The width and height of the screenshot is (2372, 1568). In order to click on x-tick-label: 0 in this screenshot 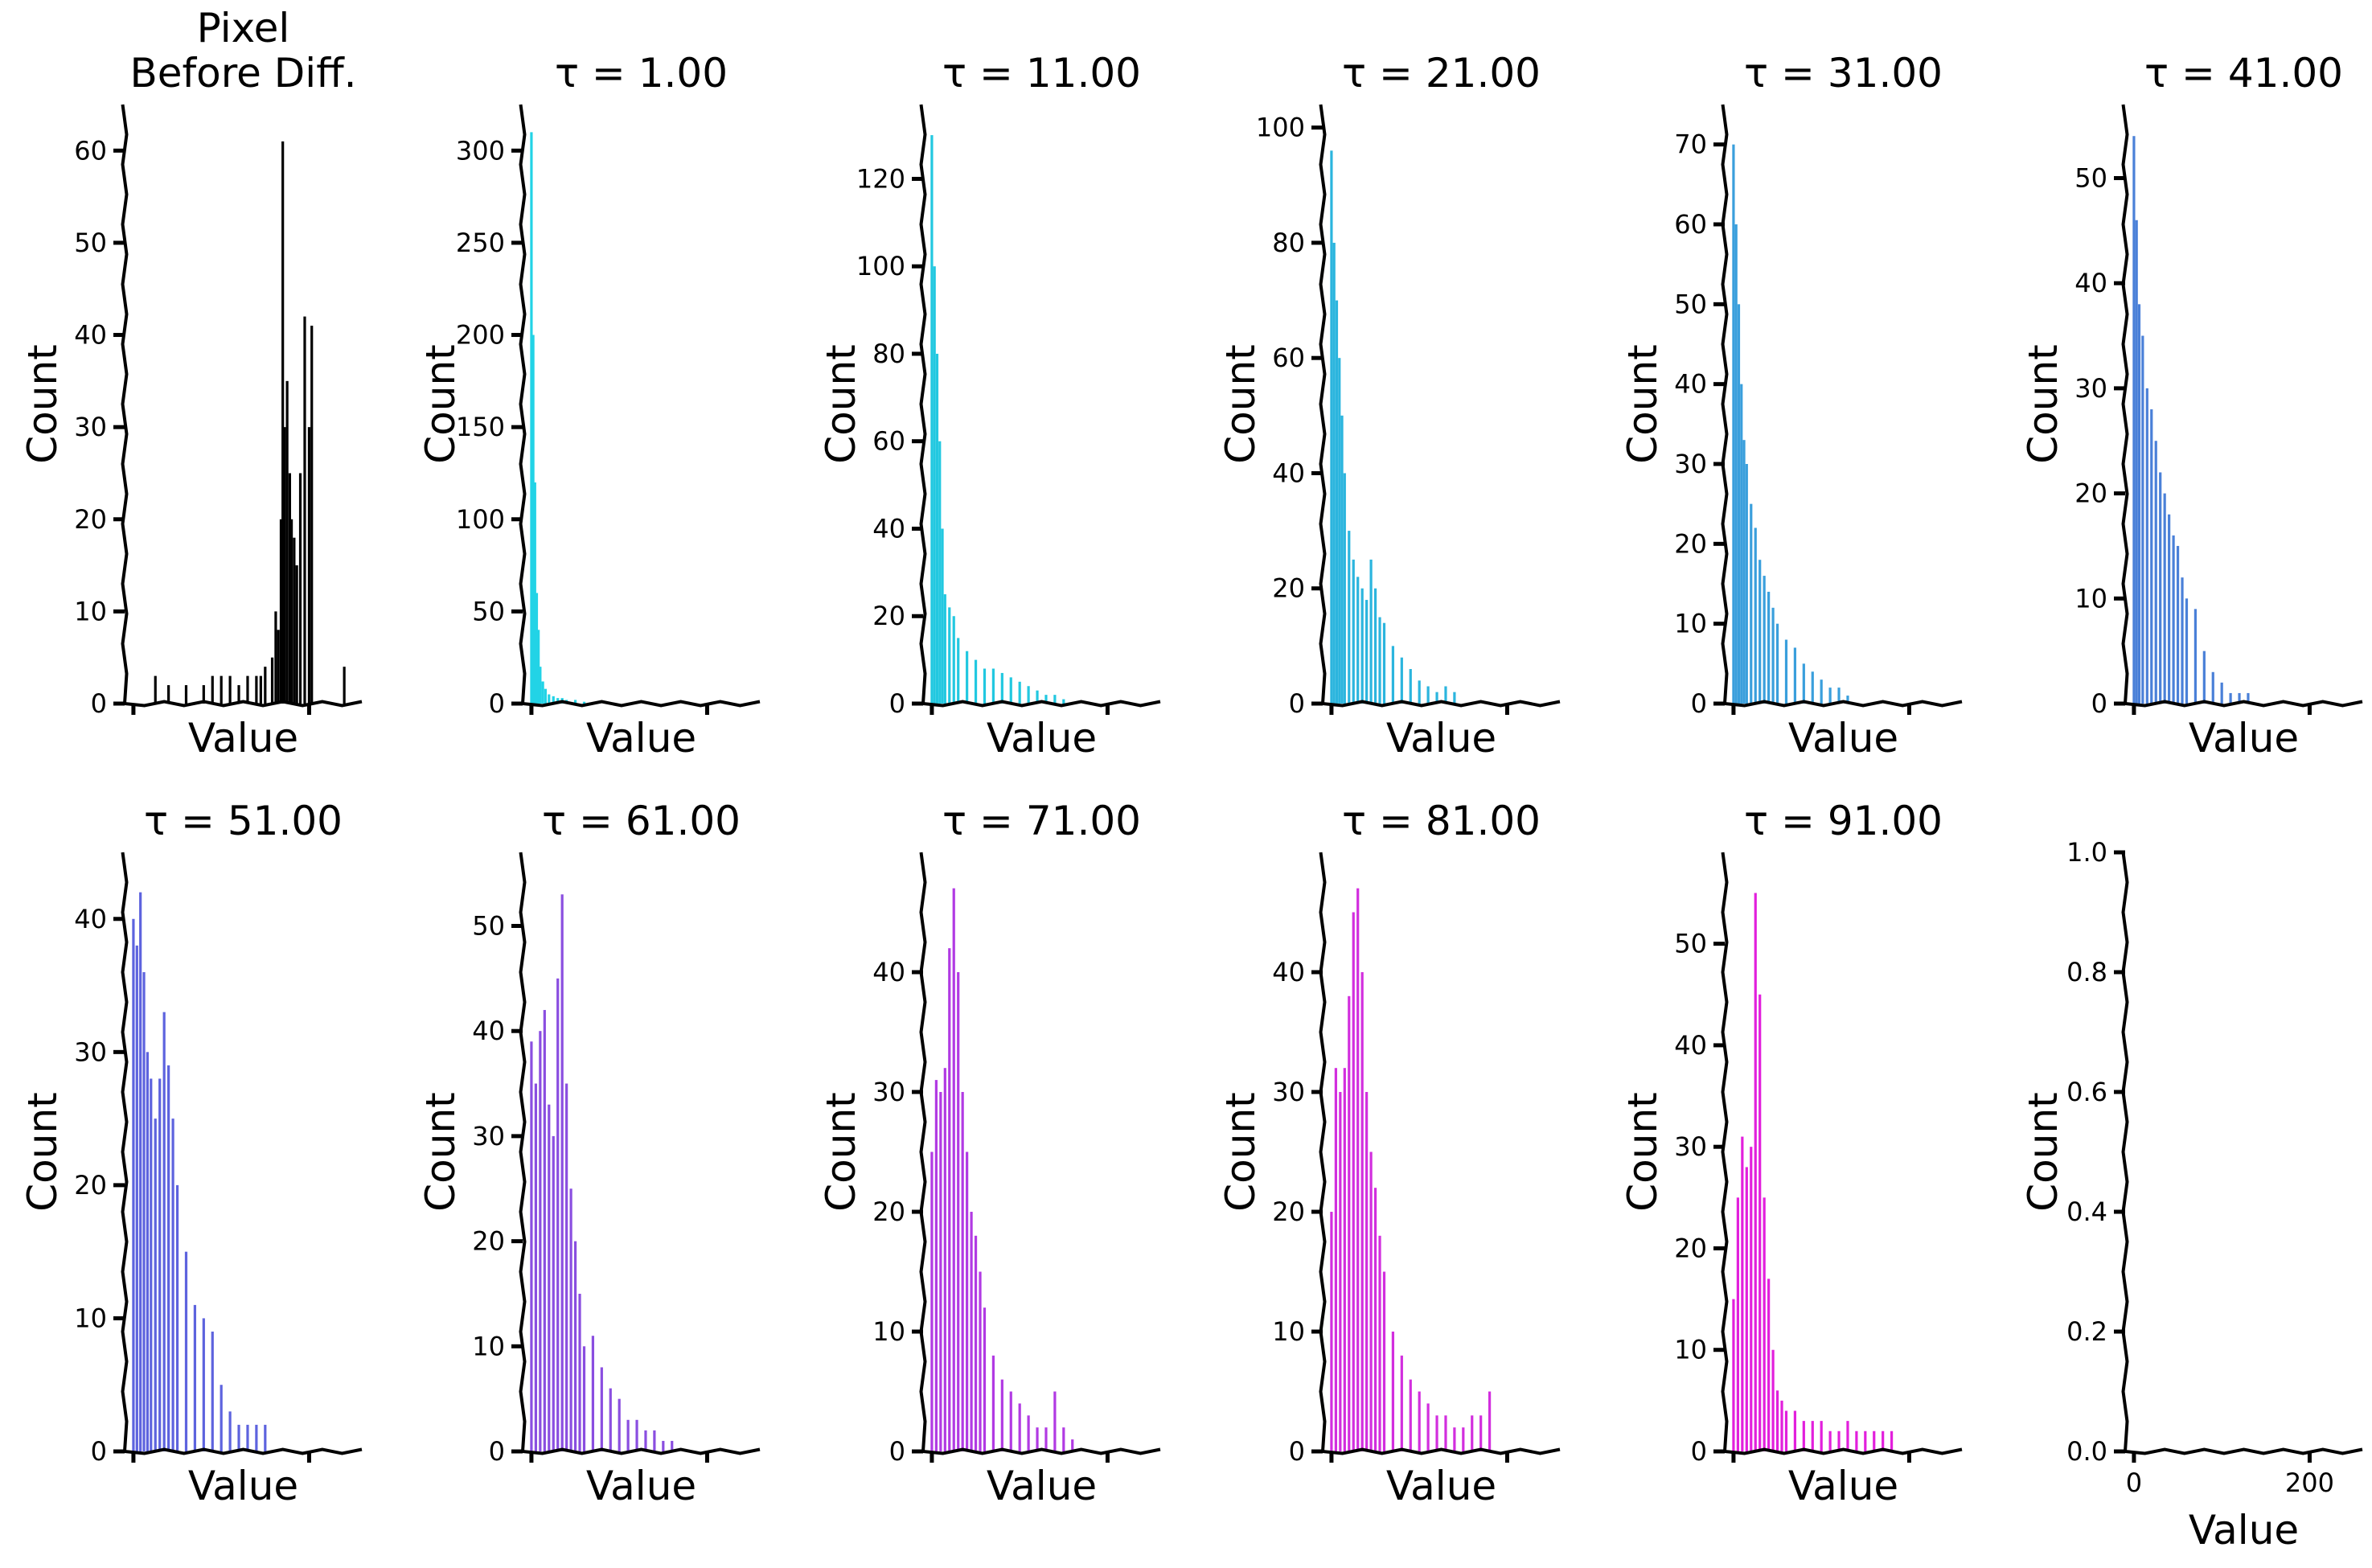, I will do `click(2134, 1482)`.